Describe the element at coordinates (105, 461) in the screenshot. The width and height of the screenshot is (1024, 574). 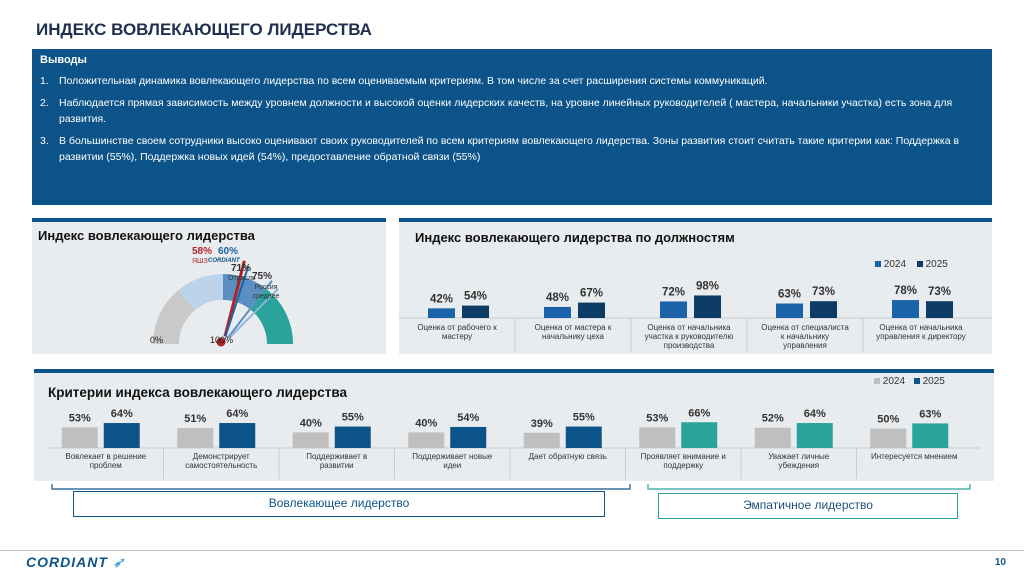
I see `category-label: Вовлекает в решение проблем` at that location.